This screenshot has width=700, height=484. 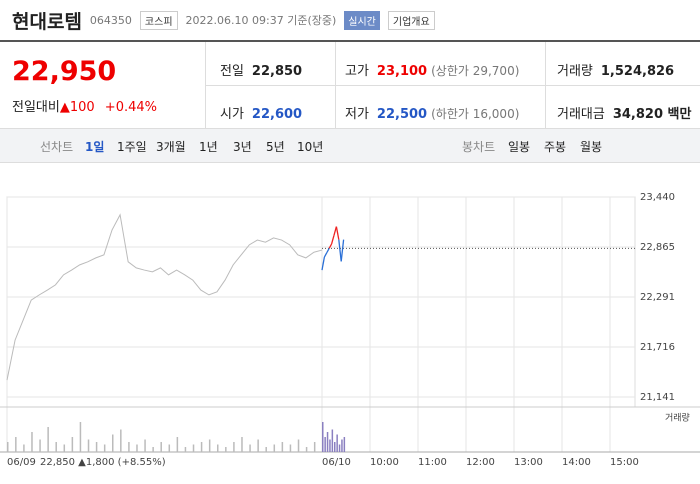 What do you see at coordinates (432, 69) in the screenshot?
I see `quote-item: 고가 23,100 (상한가 29,700)` at bounding box center [432, 69].